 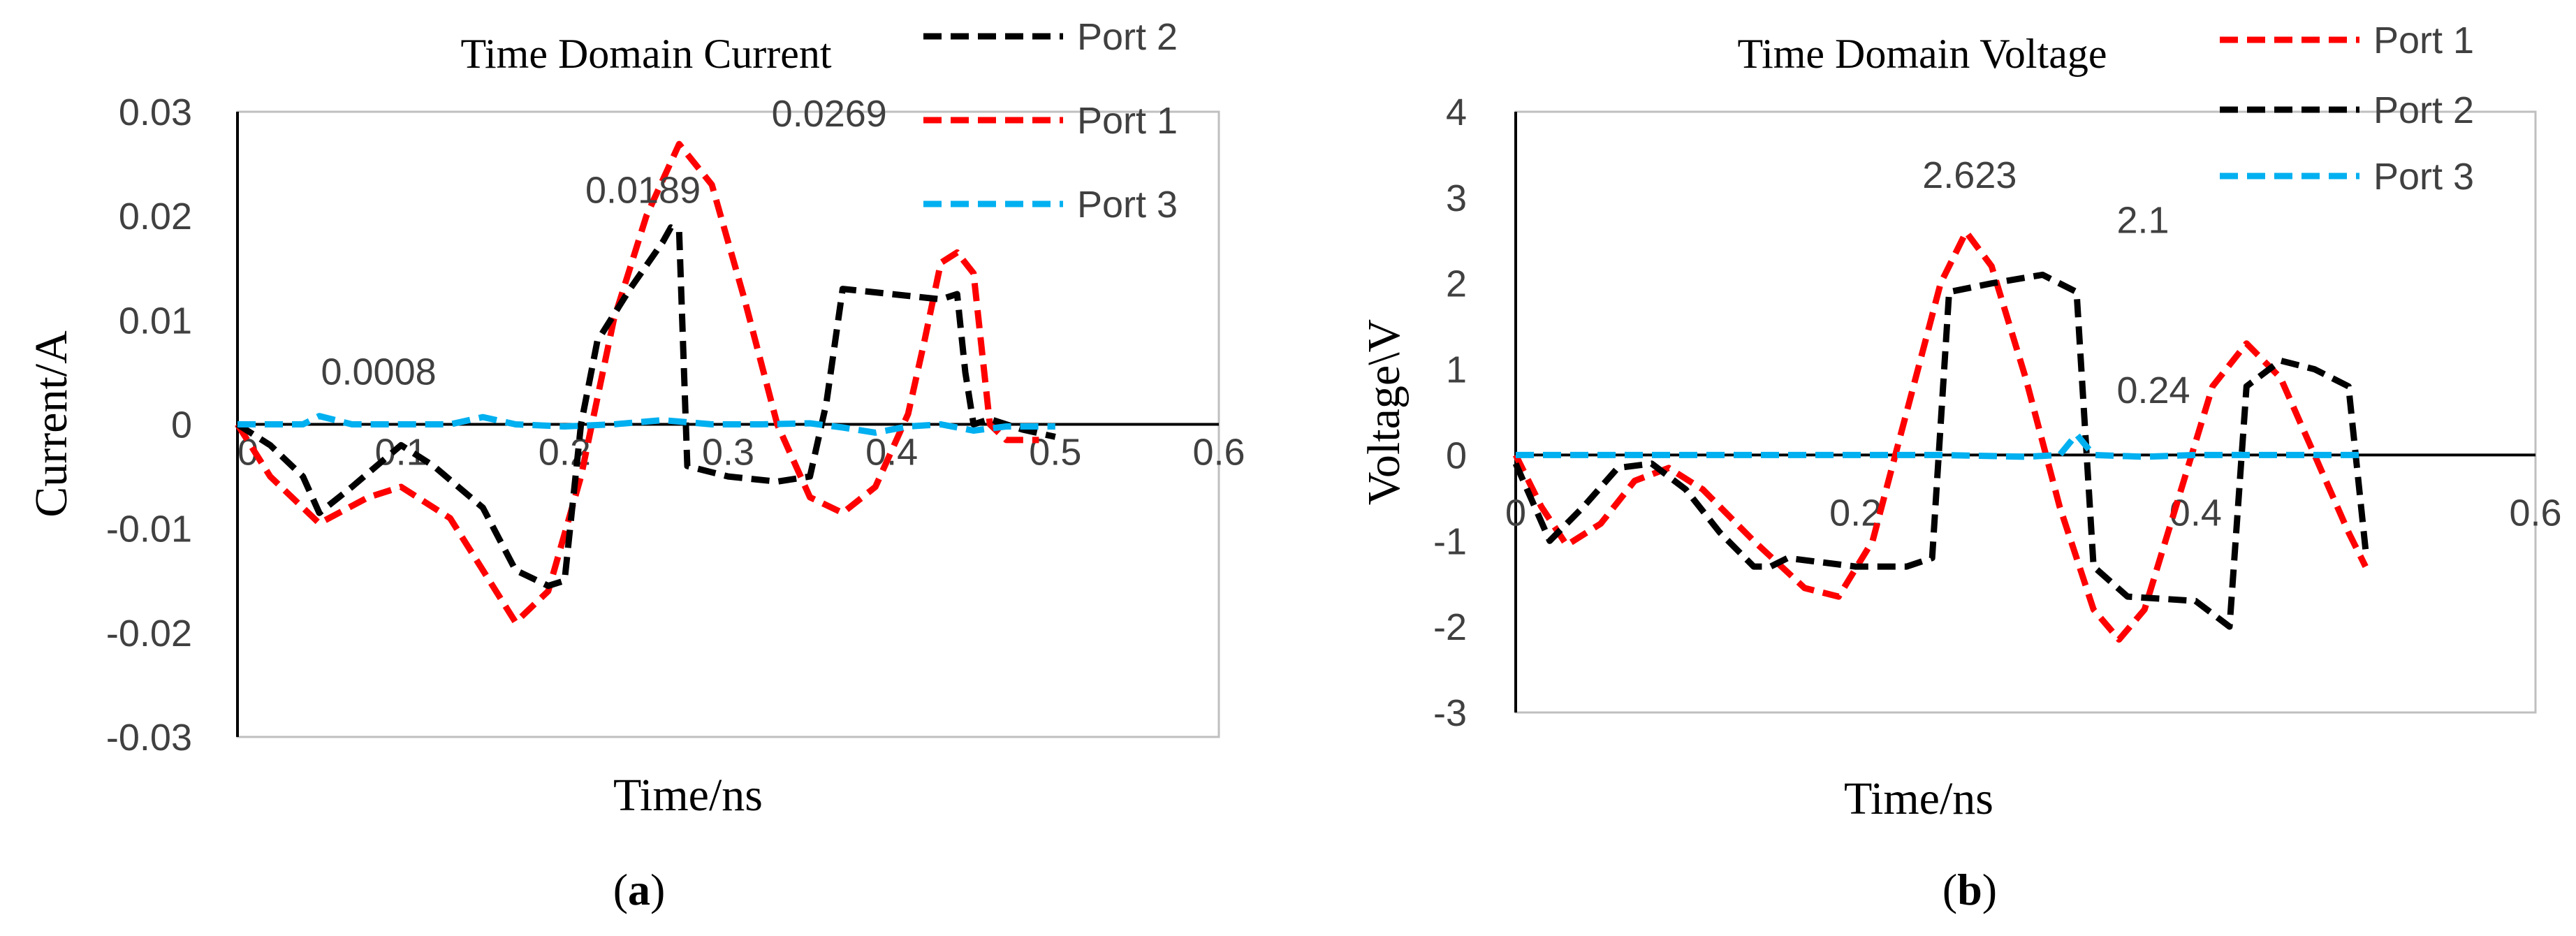 What do you see at coordinates (639, 890) in the screenshot?
I see `panel-label: (a)` at bounding box center [639, 890].